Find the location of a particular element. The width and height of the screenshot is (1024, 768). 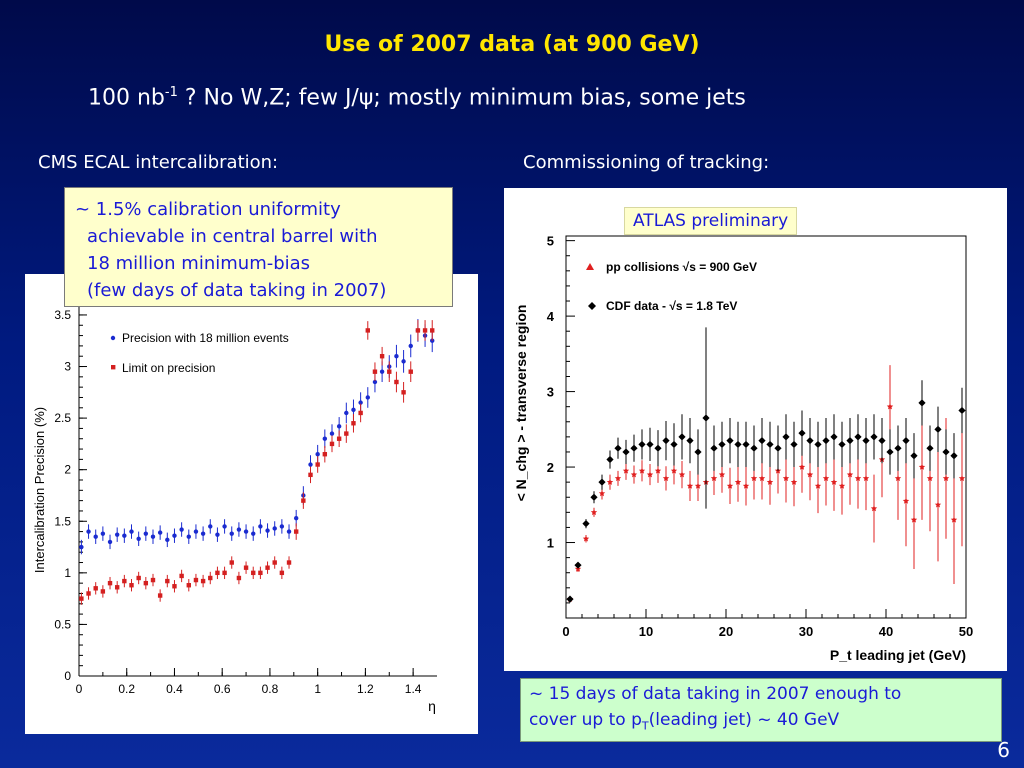

y-axis-label: < N_chg > - transverse region is located at coordinates (521, 403).